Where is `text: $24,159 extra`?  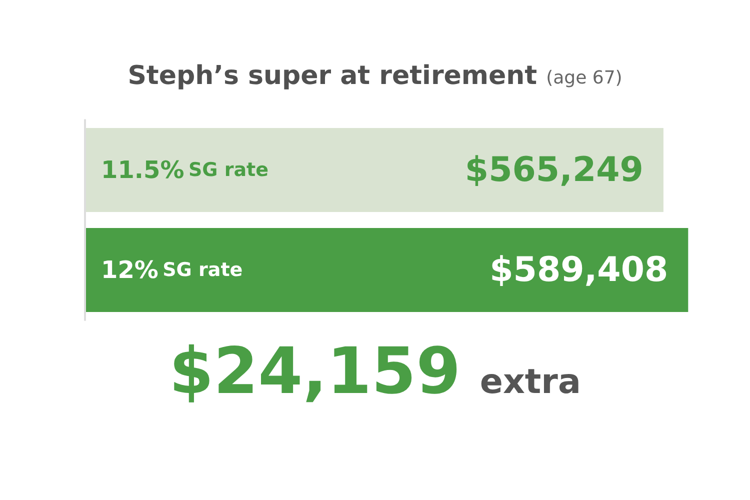
text: $24,159 extra is located at coordinates (375, 372).